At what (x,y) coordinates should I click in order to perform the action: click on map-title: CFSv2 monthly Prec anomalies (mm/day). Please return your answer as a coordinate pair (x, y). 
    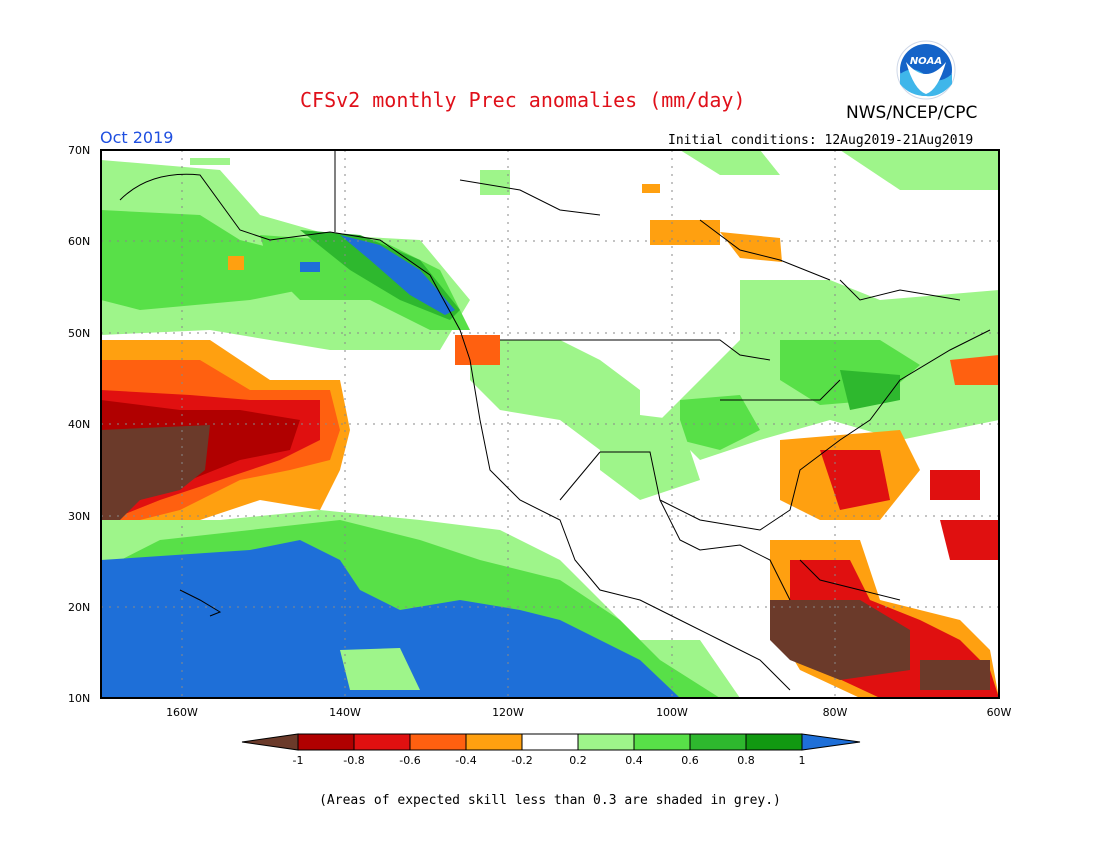
    Looking at the image, I should click on (523, 100).